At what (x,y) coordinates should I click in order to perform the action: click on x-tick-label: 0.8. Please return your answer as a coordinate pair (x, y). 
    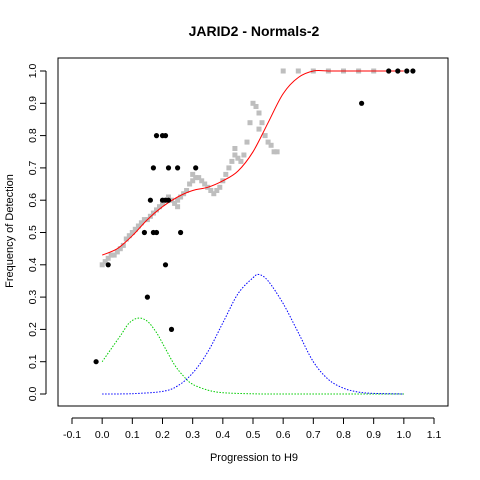
    Looking at the image, I should click on (343, 435).